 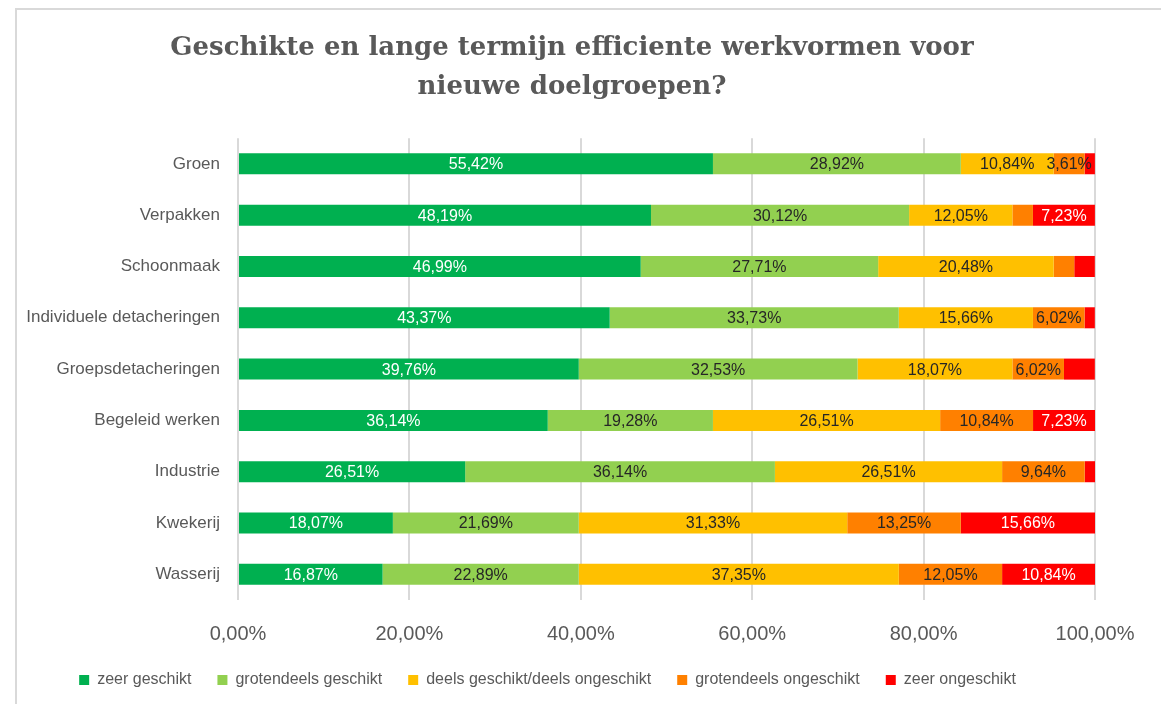 What do you see at coordinates (752, 632) in the screenshot?
I see `x-tick-label: 60,00%` at bounding box center [752, 632].